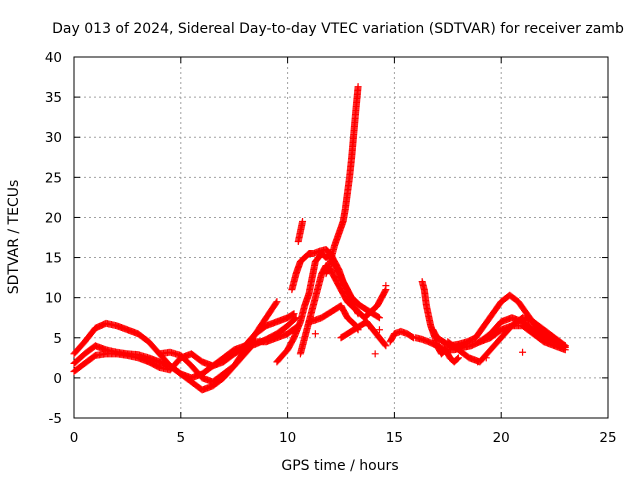  I want to click on isolated-points, so click(419, 324).